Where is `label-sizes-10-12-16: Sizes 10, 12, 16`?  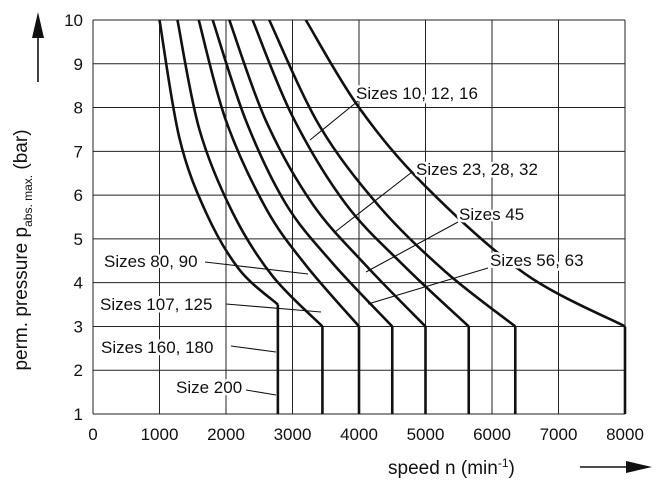 label-sizes-10-12-16: Sizes 10, 12, 16 is located at coordinates (417, 93).